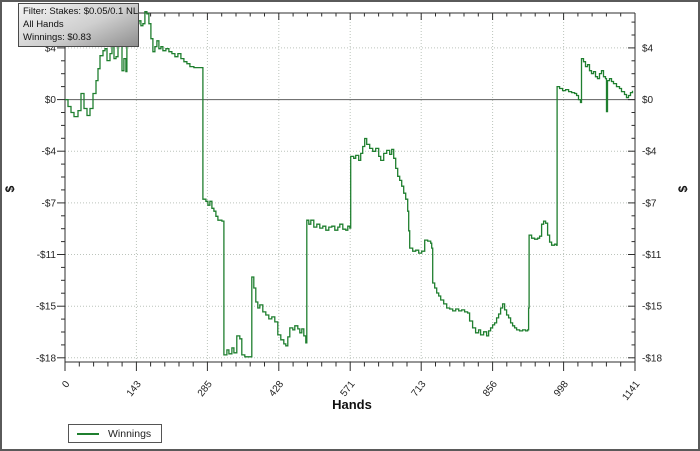 The width and height of the screenshot is (700, 451). I want to click on y-tick-label-right: -$7, so click(649, 203).